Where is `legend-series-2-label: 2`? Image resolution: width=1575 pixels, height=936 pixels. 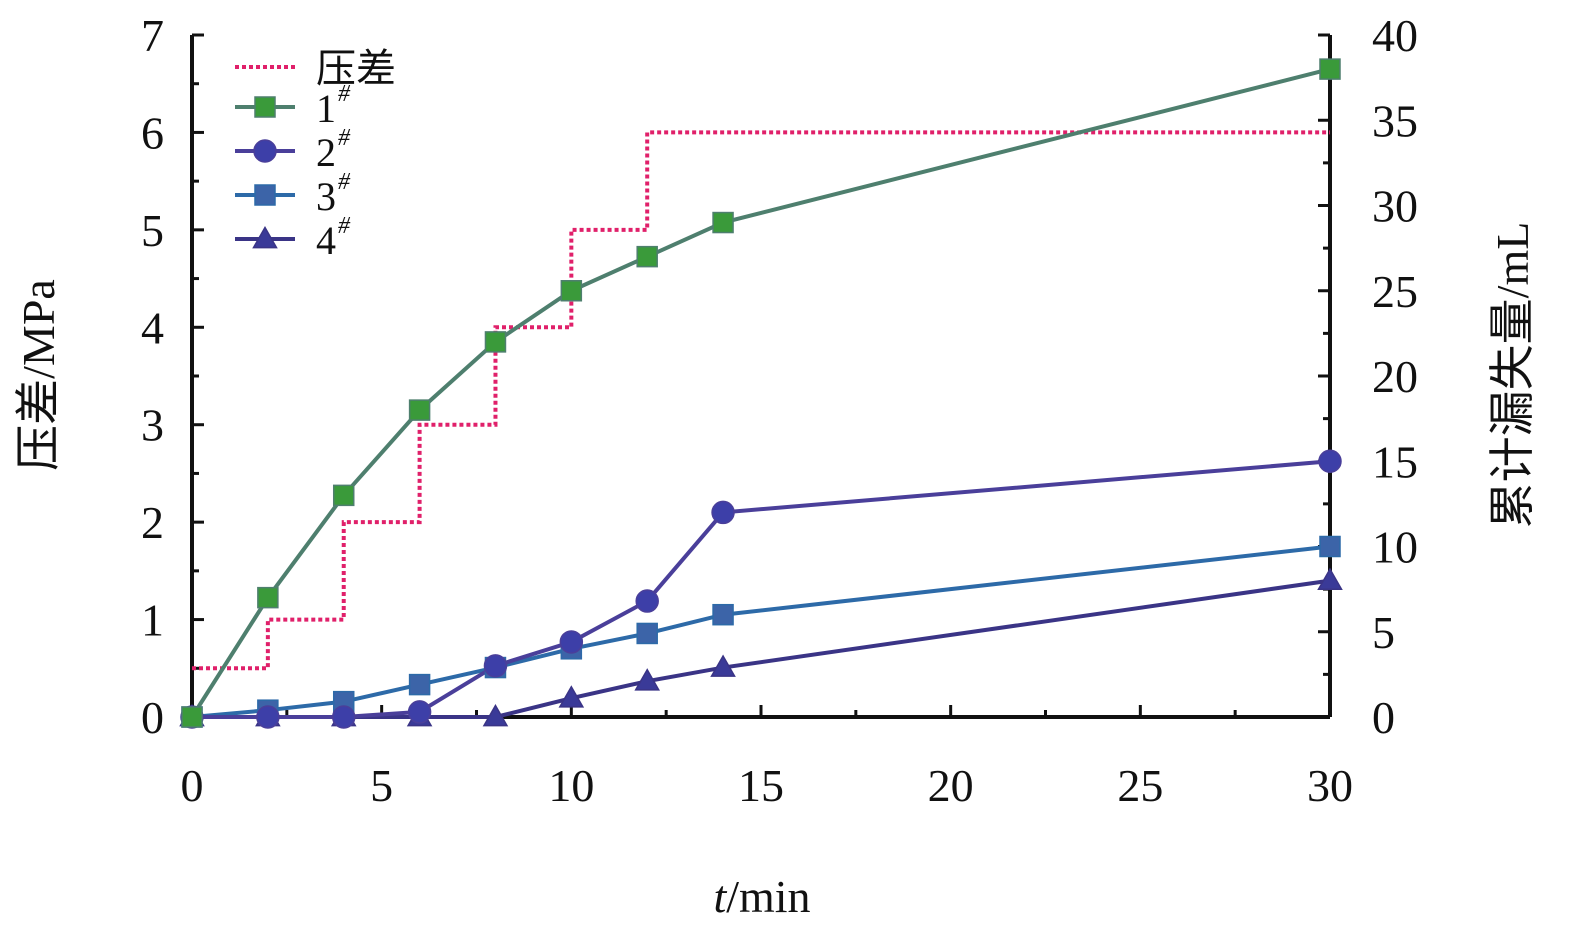
legend-series-2-label: 2 is located at coordinates (326, 152).